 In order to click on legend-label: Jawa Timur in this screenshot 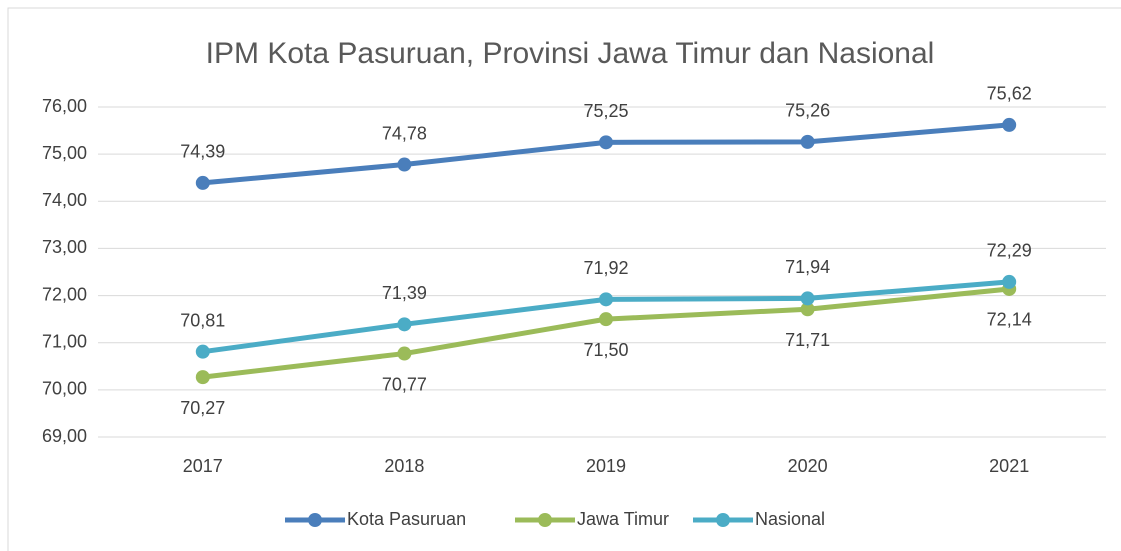, I will do `click(623, 519)`.